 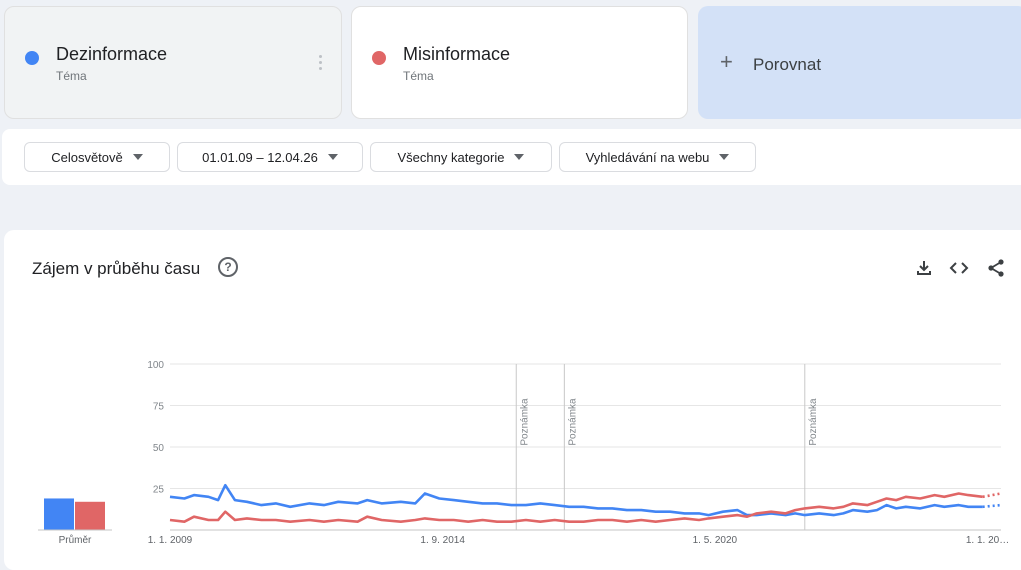 I want to click on category-filter: Všechny kategorie, so click(x=461, y=157).